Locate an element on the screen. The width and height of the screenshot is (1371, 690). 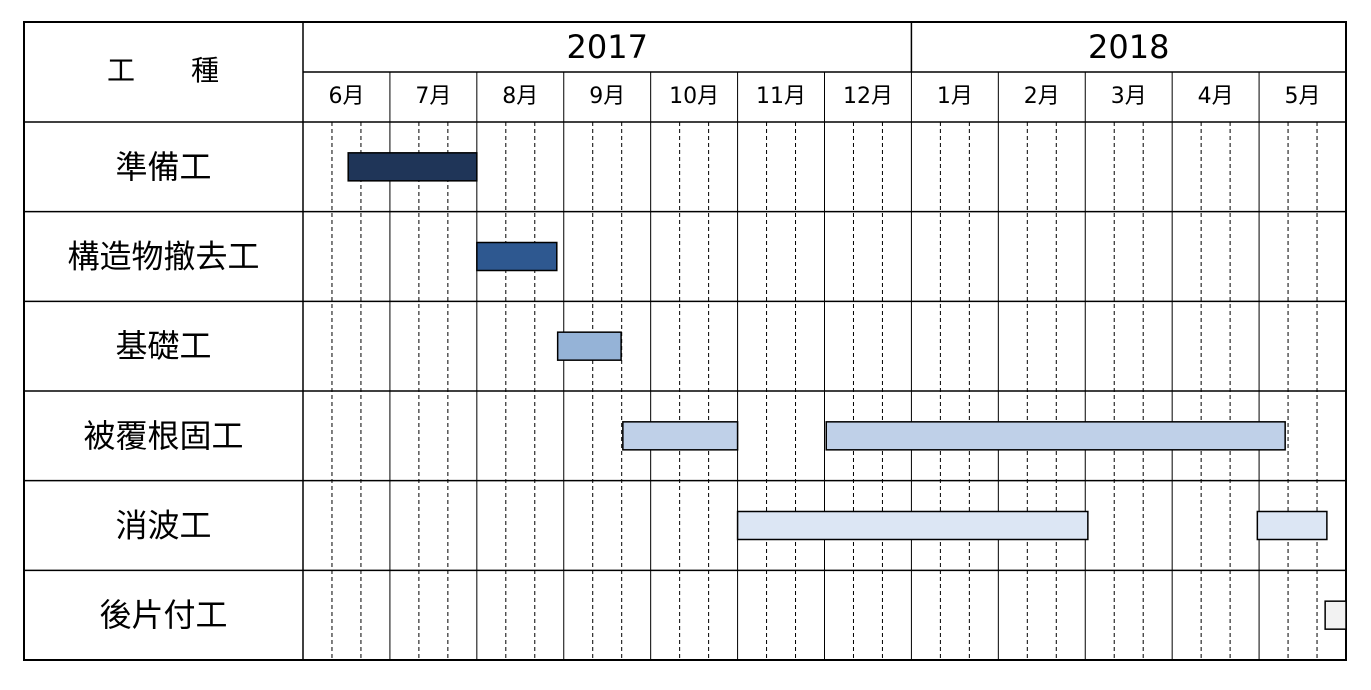
month-label: 7月 is located at coordinates (433, 96).